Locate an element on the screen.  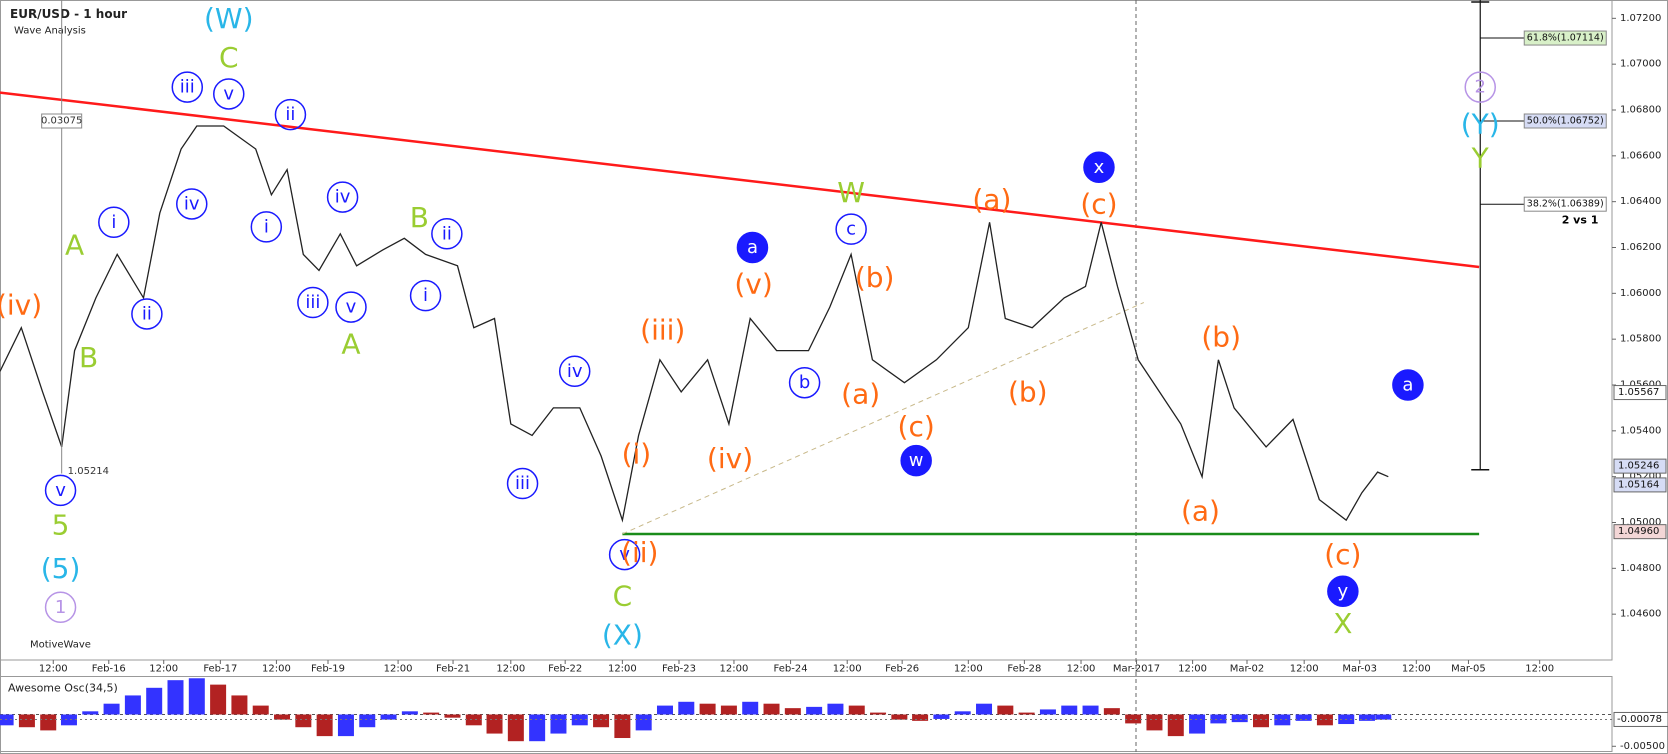
osc-title: Awesome Osc(34,5) is located at coordinates (63, 688).